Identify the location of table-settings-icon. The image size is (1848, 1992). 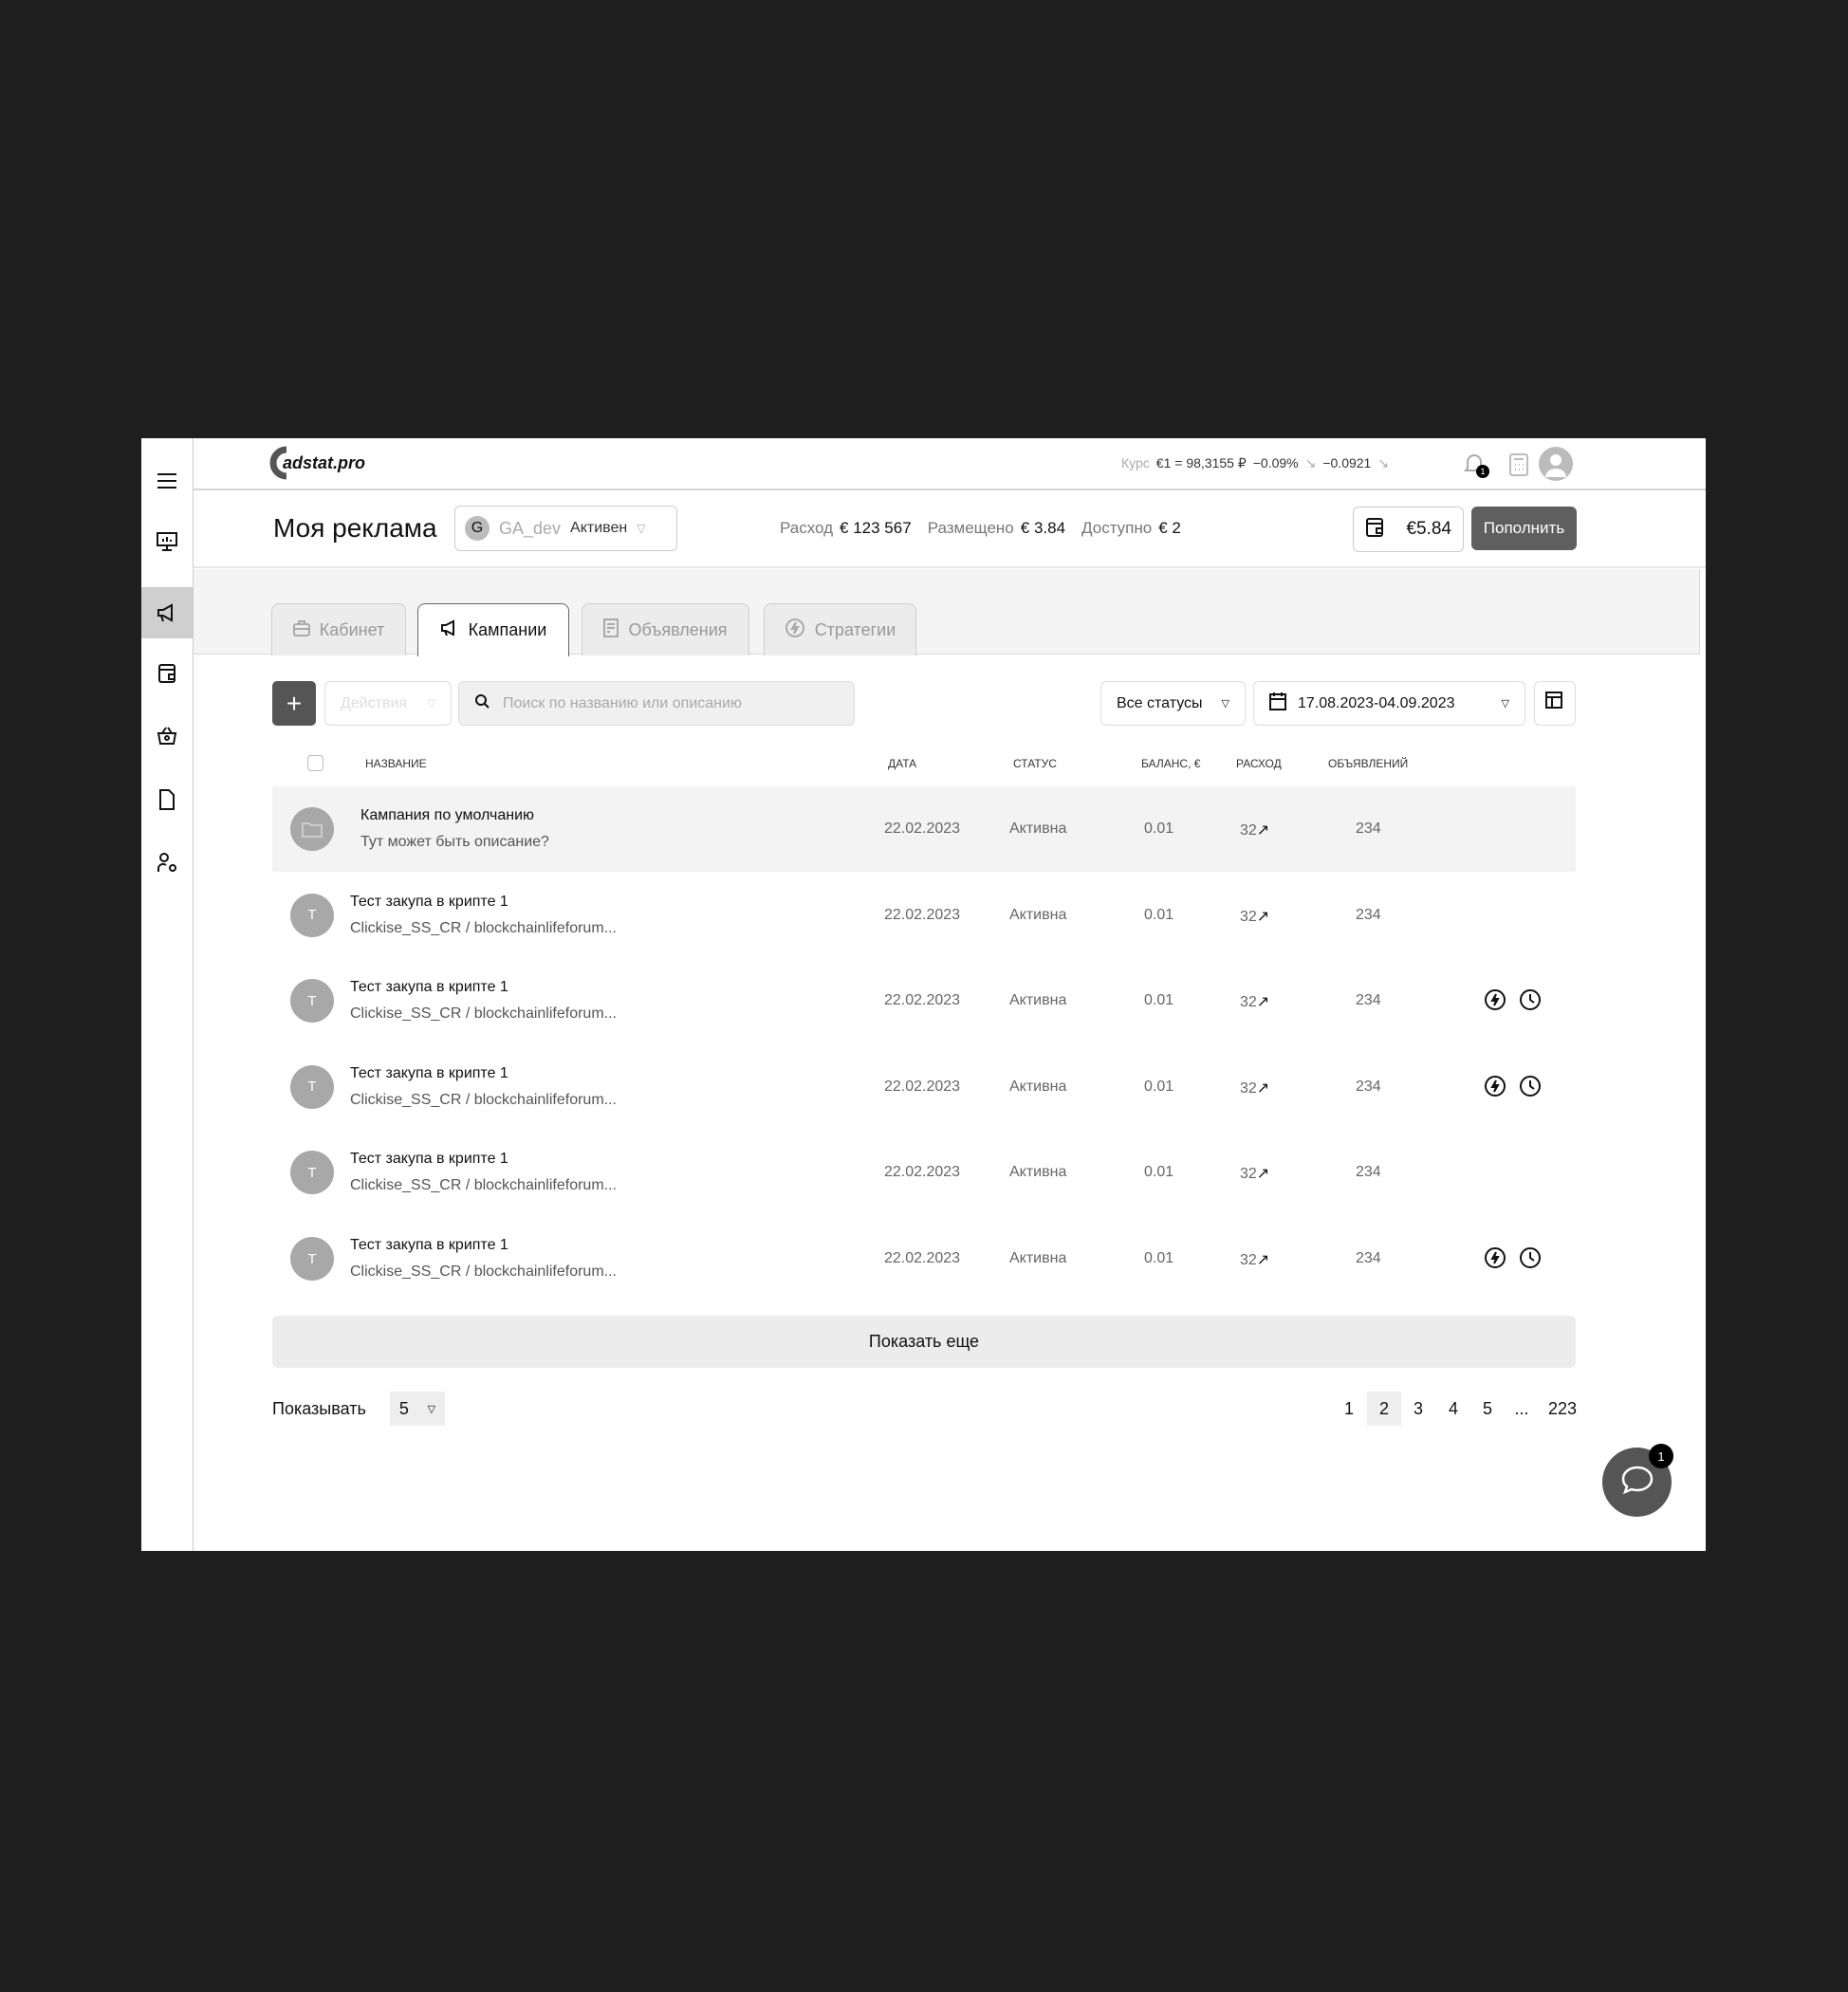
(1554, 703).